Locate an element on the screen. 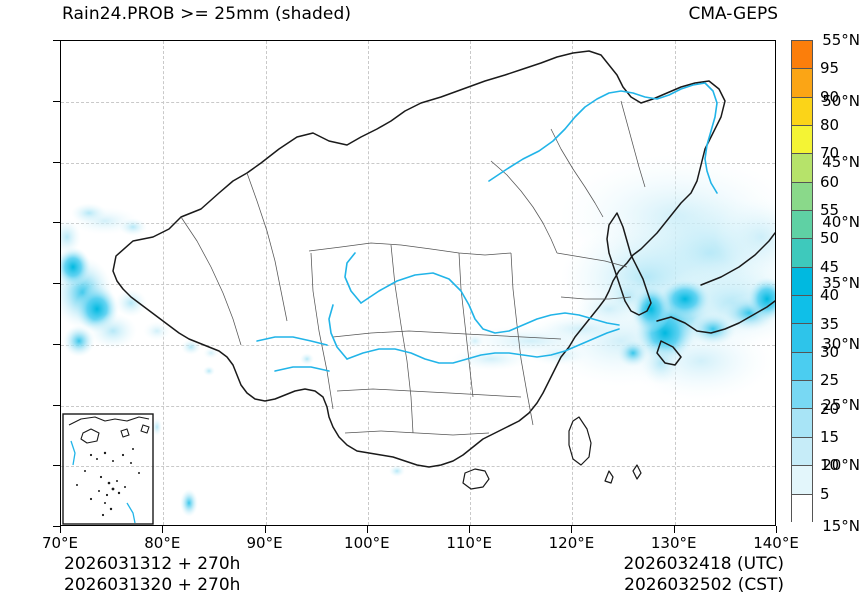 This screenshot has height=610, width=860. latitude-label: 30°N is located at coordinates (841, 343).